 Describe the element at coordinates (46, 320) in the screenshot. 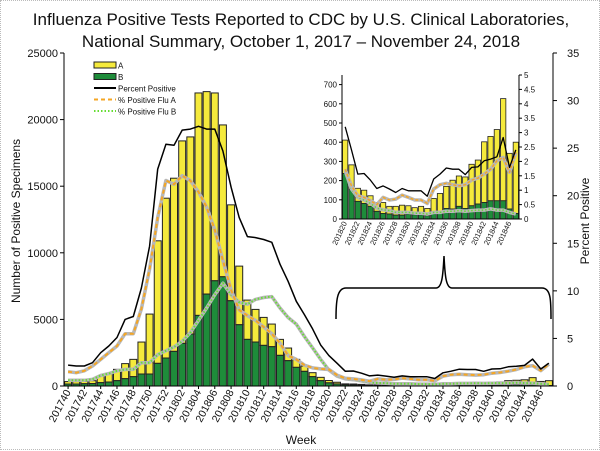

I see `y-tick-label-5000: 5000` at that location.